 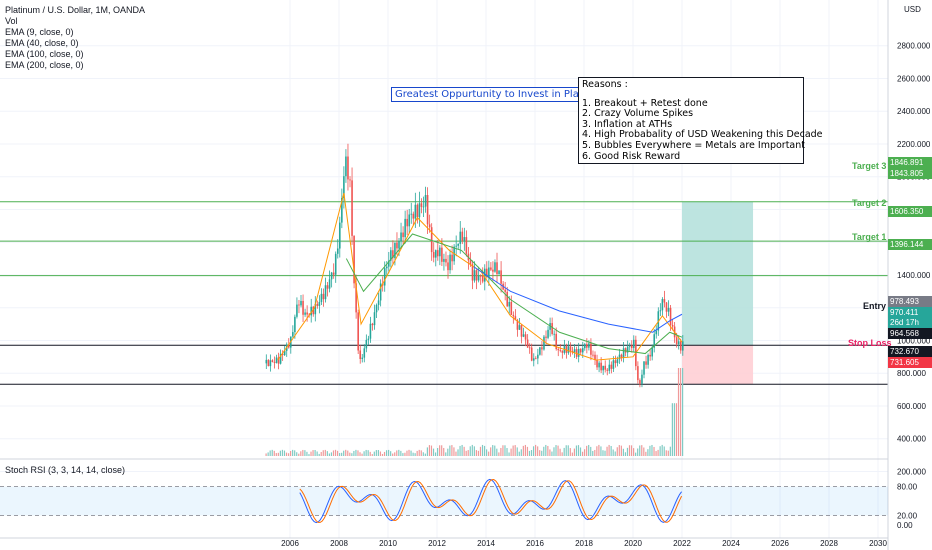 I want to click on indicator-vol: Vol, so click(x=11, y=21).